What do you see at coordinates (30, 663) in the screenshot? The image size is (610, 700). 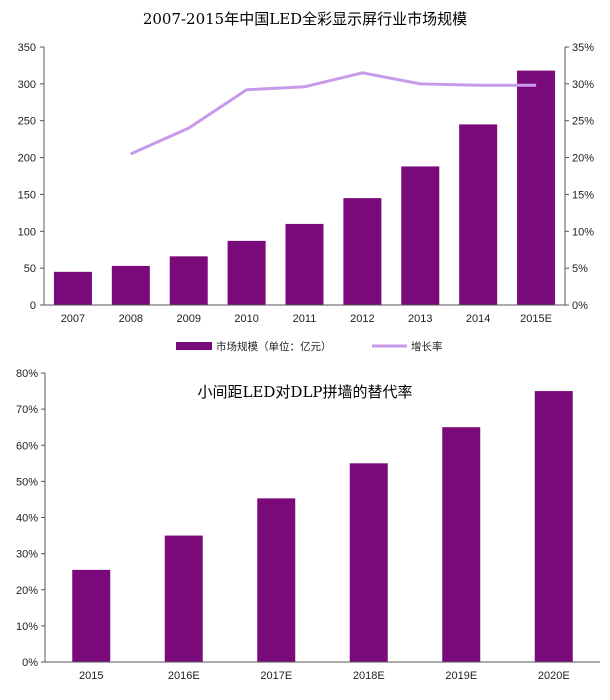 I see `y-tick-label: 0%` at bounding box center [30, 663].